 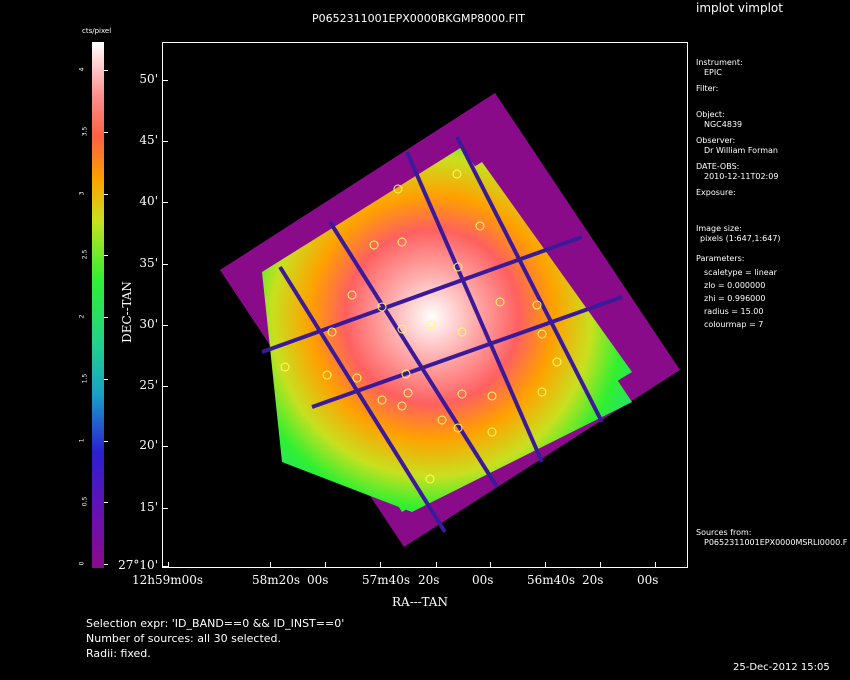 What do you see at coordinates (82, 69) in the screenshot?
I see `colorbar-tick-label: 4` at bounding box center [82, 69].